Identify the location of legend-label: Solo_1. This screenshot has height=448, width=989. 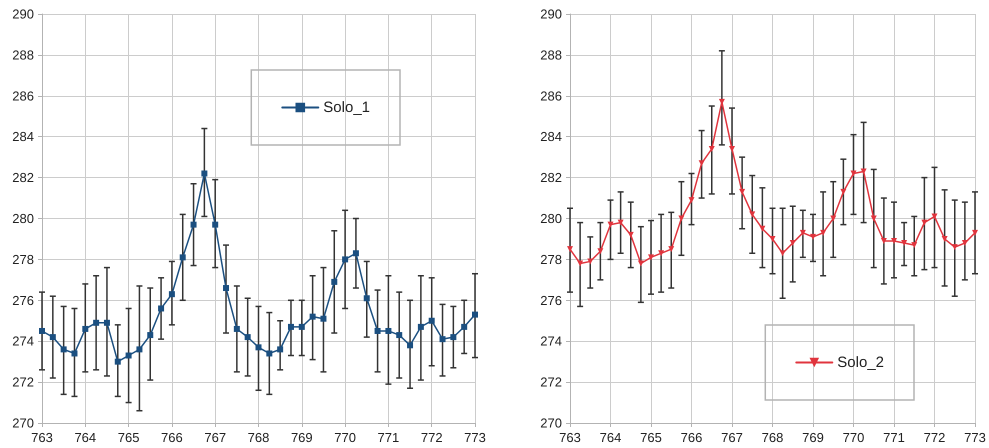
(346, 107).